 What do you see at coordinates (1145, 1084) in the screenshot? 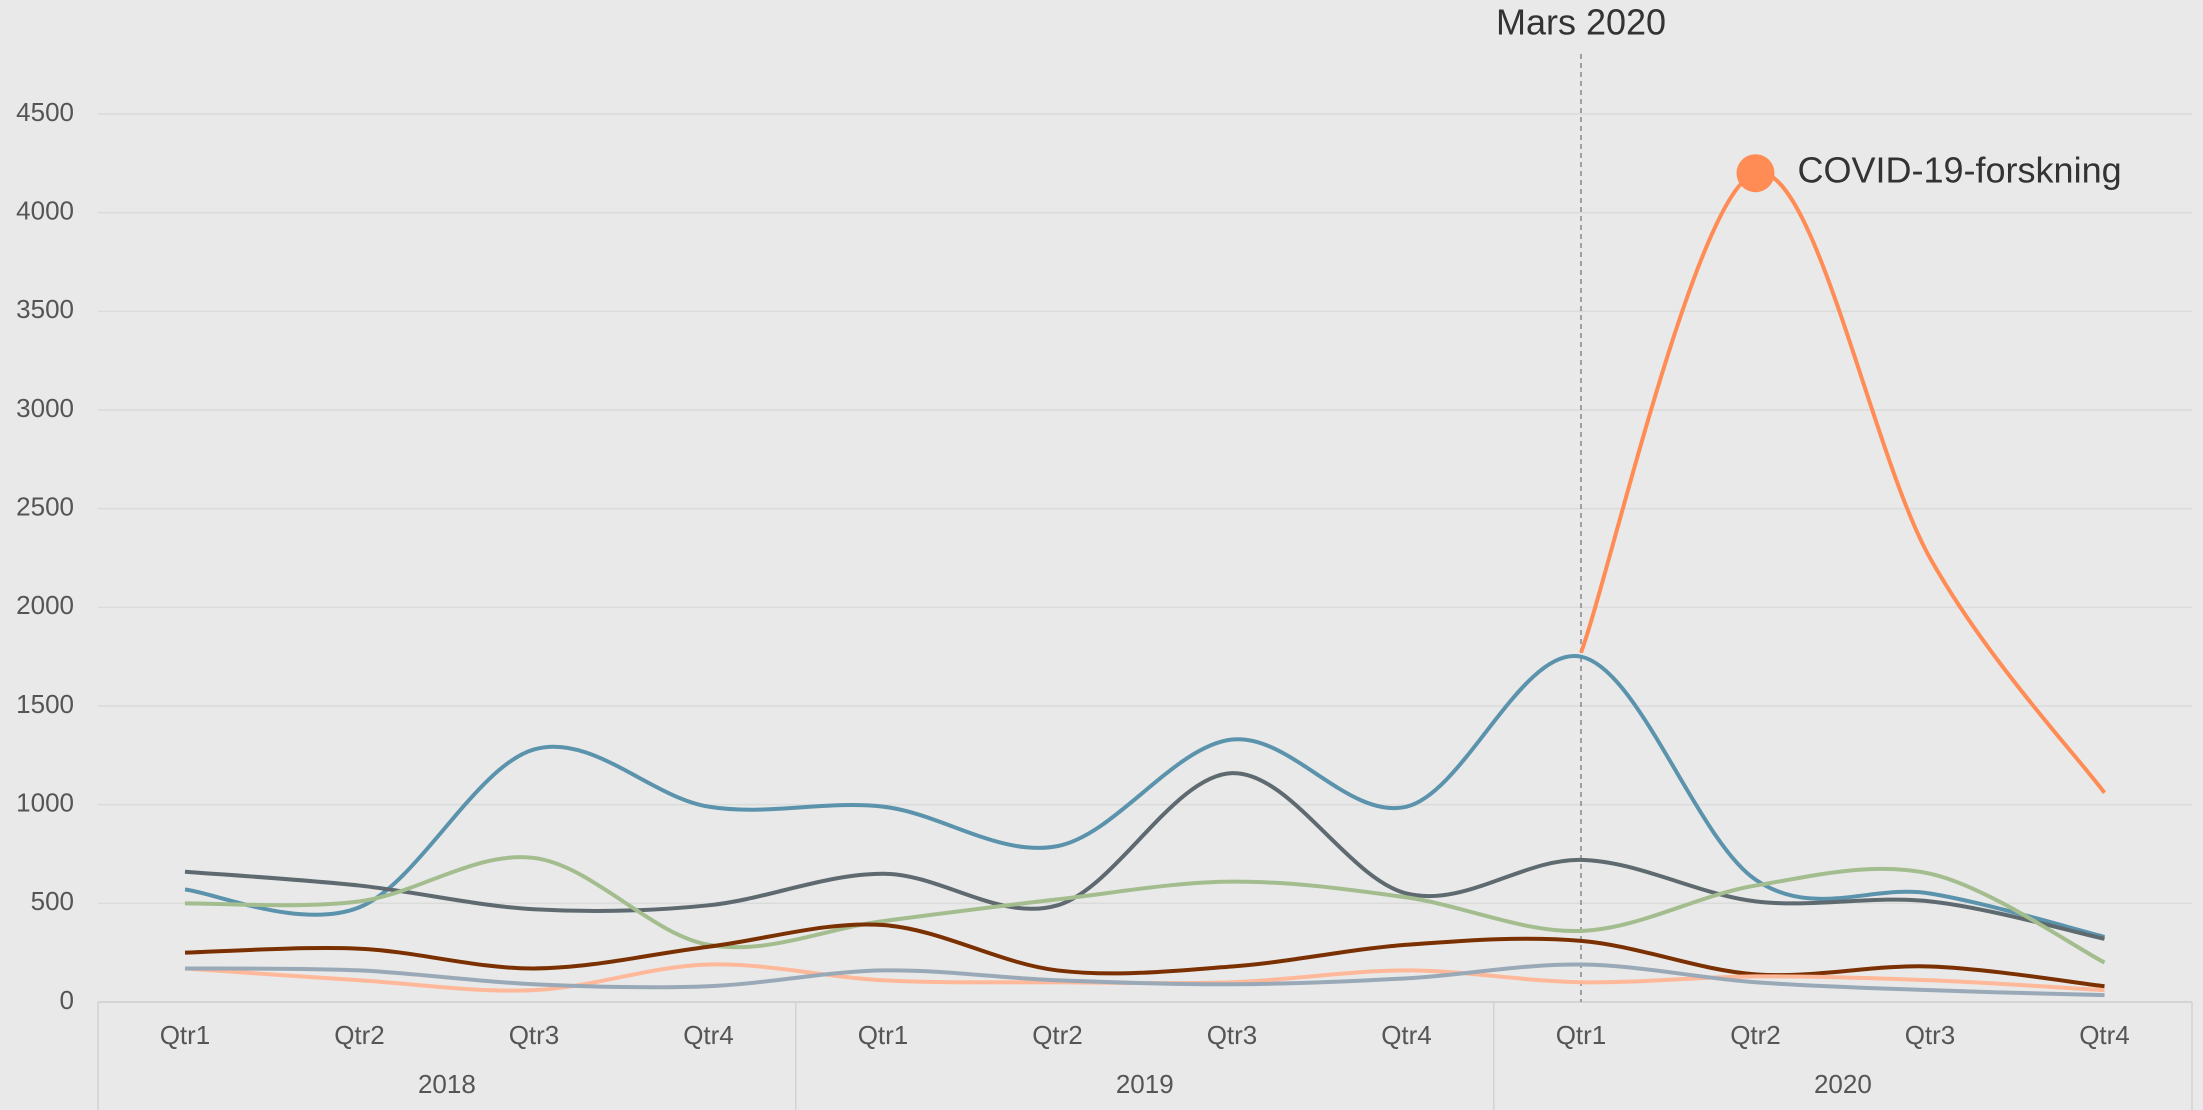
I see `group-label: 2019` at bounding box center [1145, 1084].